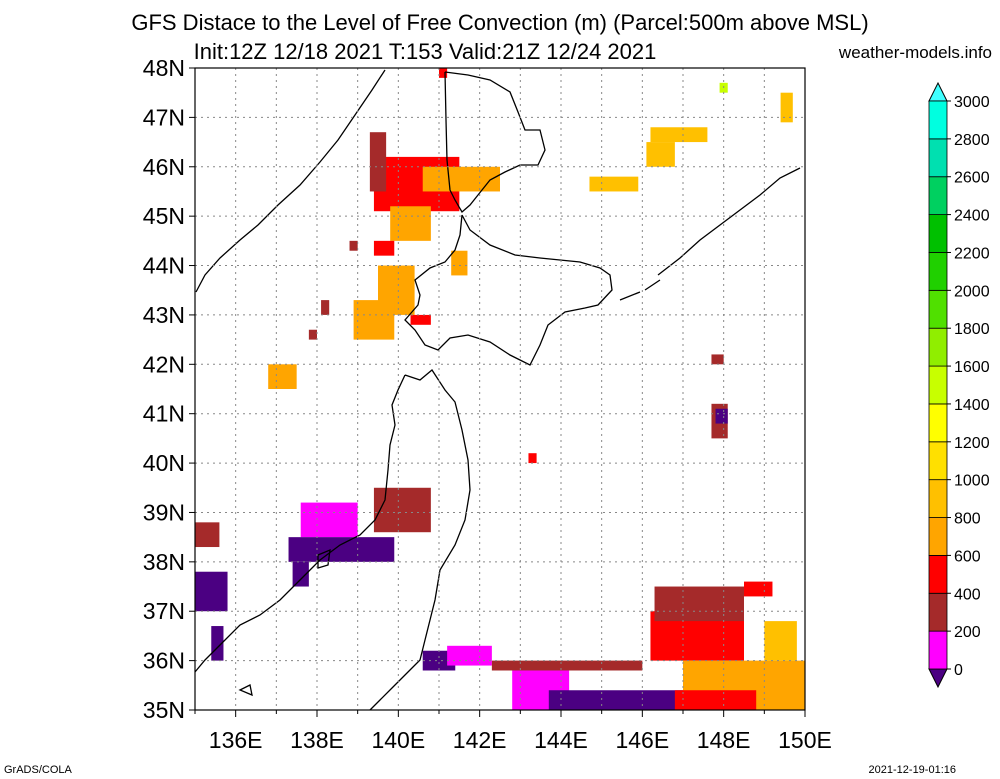  I want to click on colorbar-label: 2800, so click(972, 140).